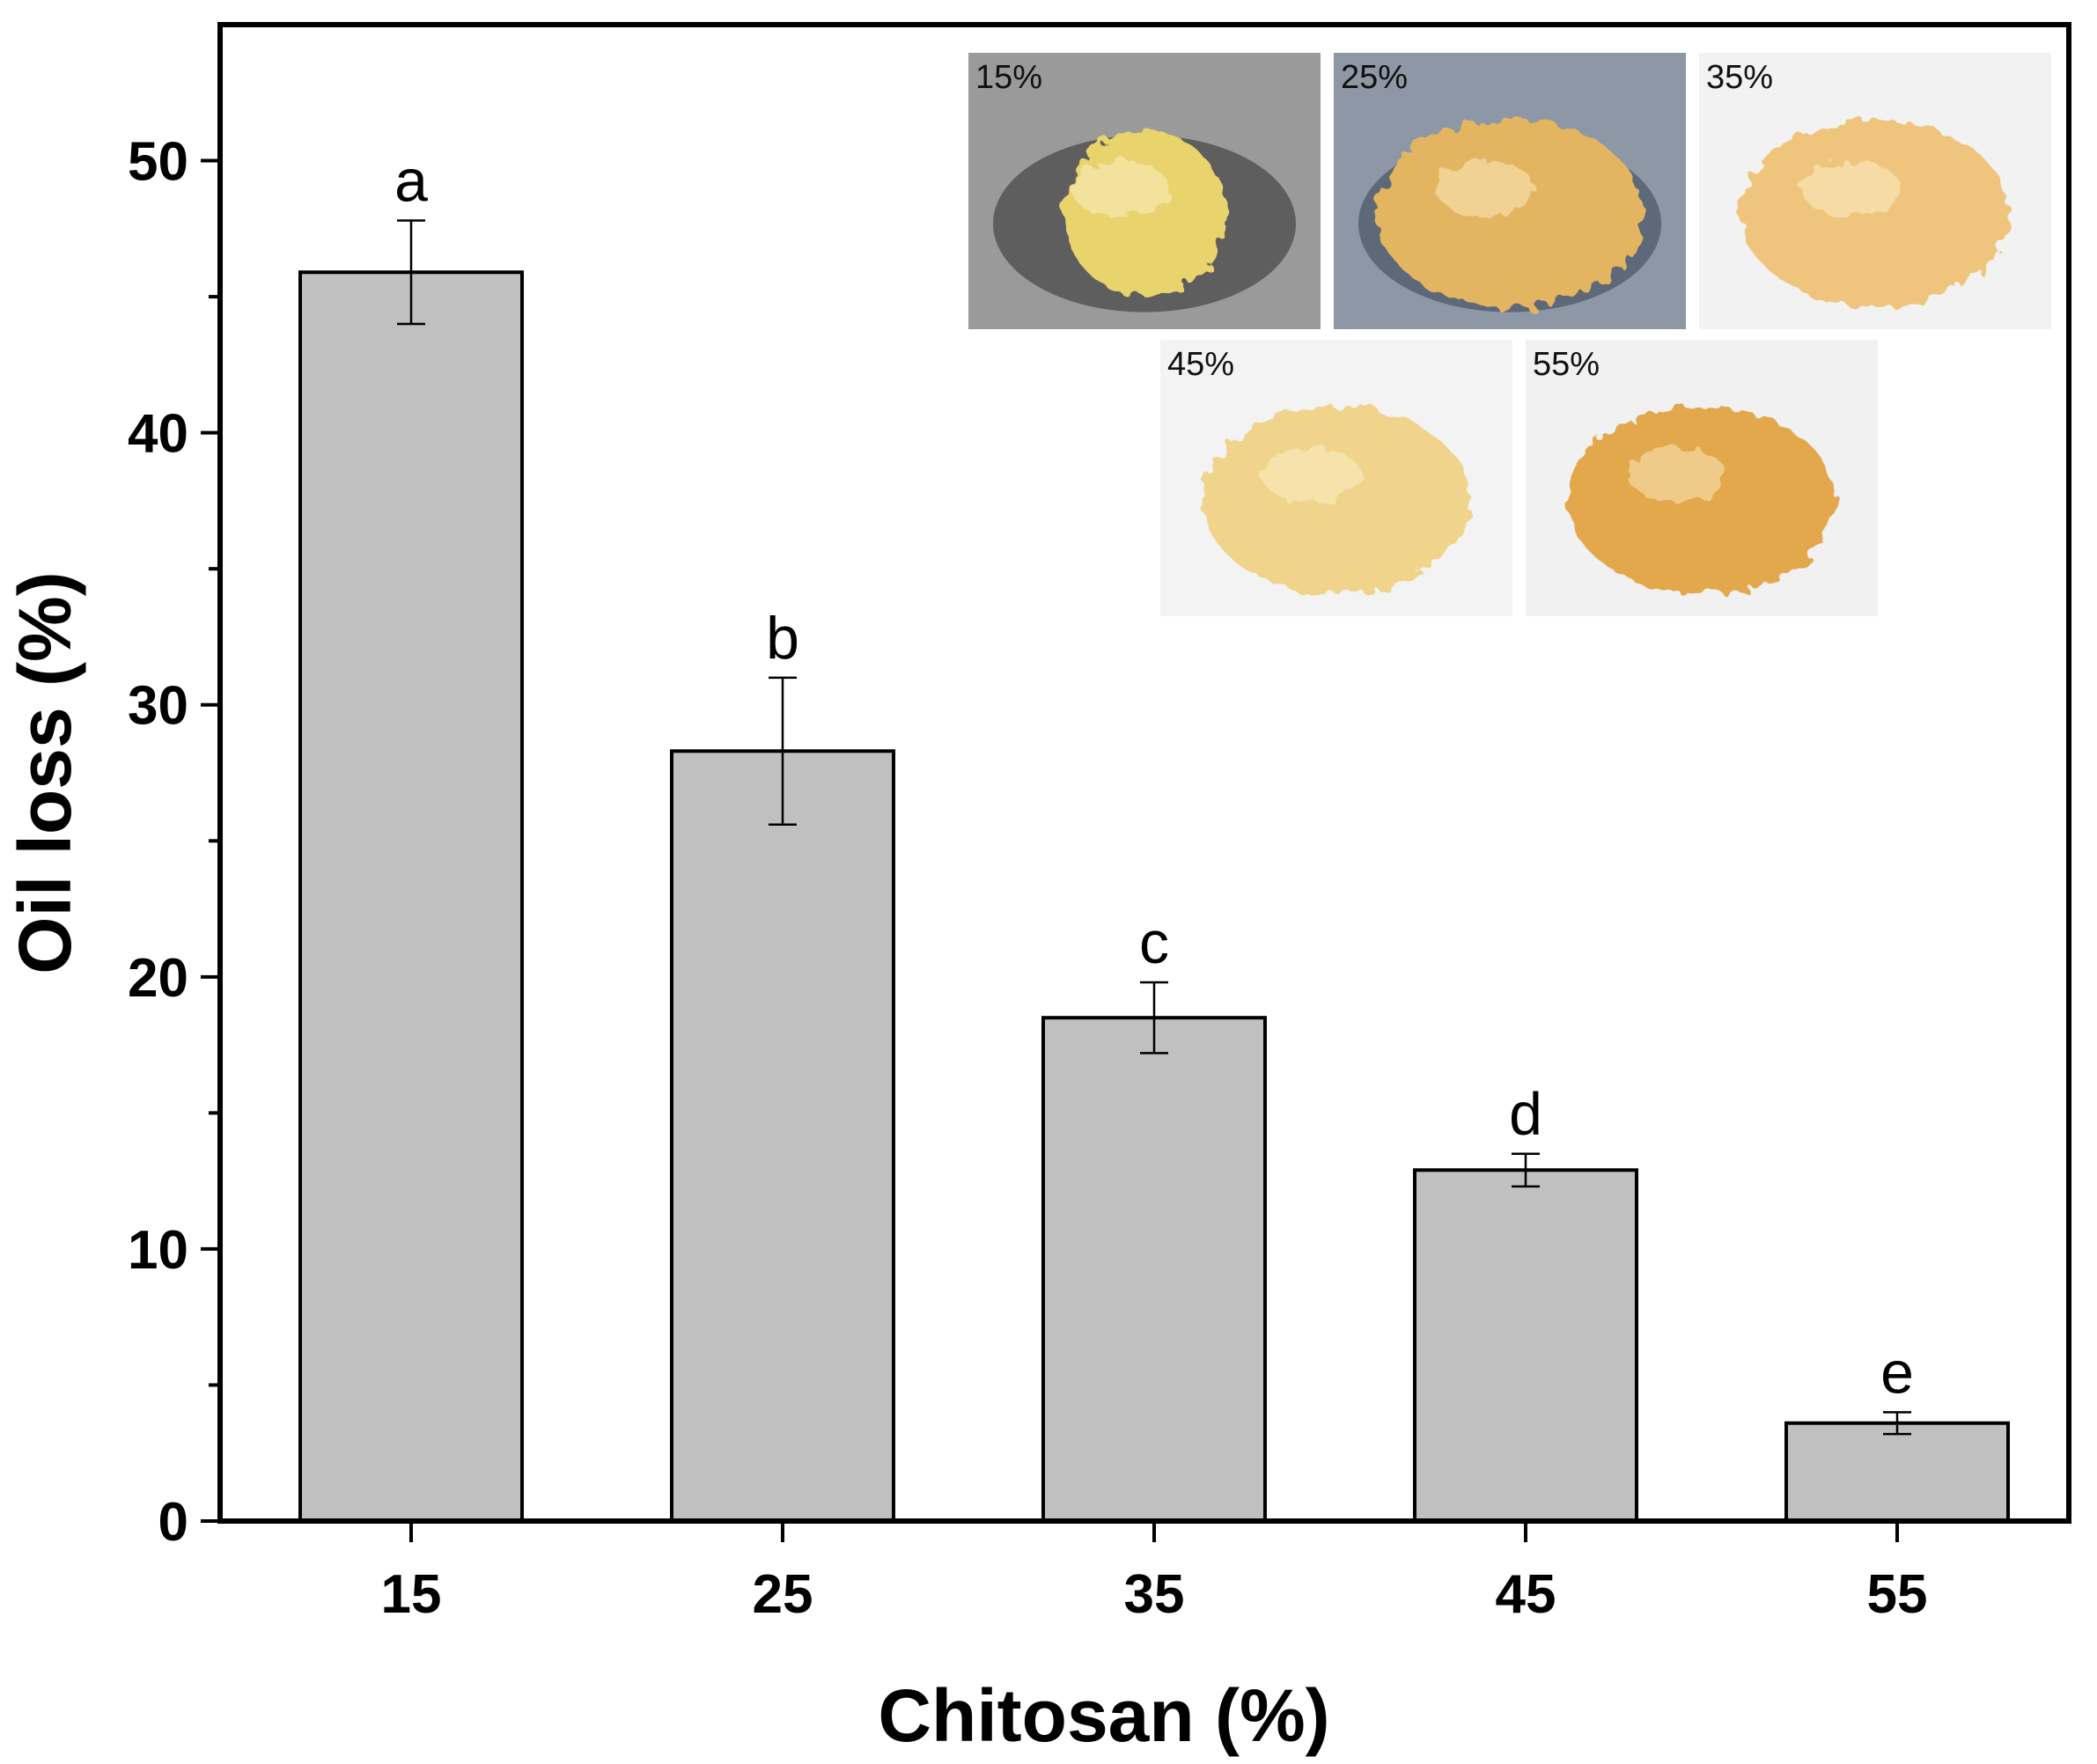 The width and height of the screenshot is (2097, 1764). I want to click on inset-photo-55-sample, so click(1702, 500).